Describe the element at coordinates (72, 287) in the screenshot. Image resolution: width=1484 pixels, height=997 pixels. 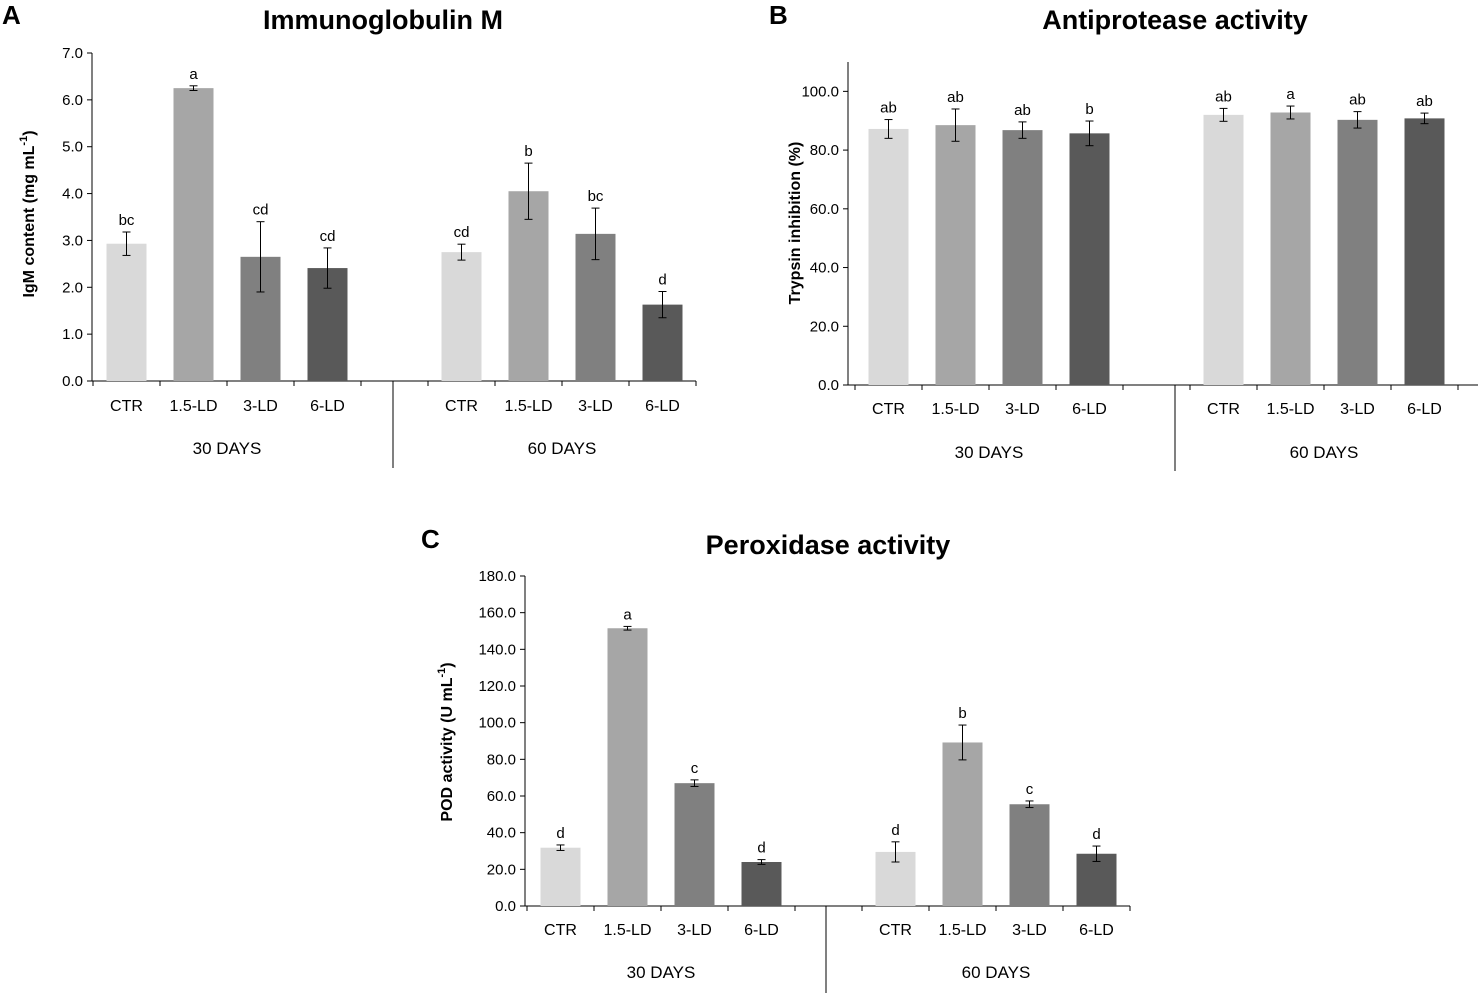
I see `y-tick-label: 2.0` at that location.